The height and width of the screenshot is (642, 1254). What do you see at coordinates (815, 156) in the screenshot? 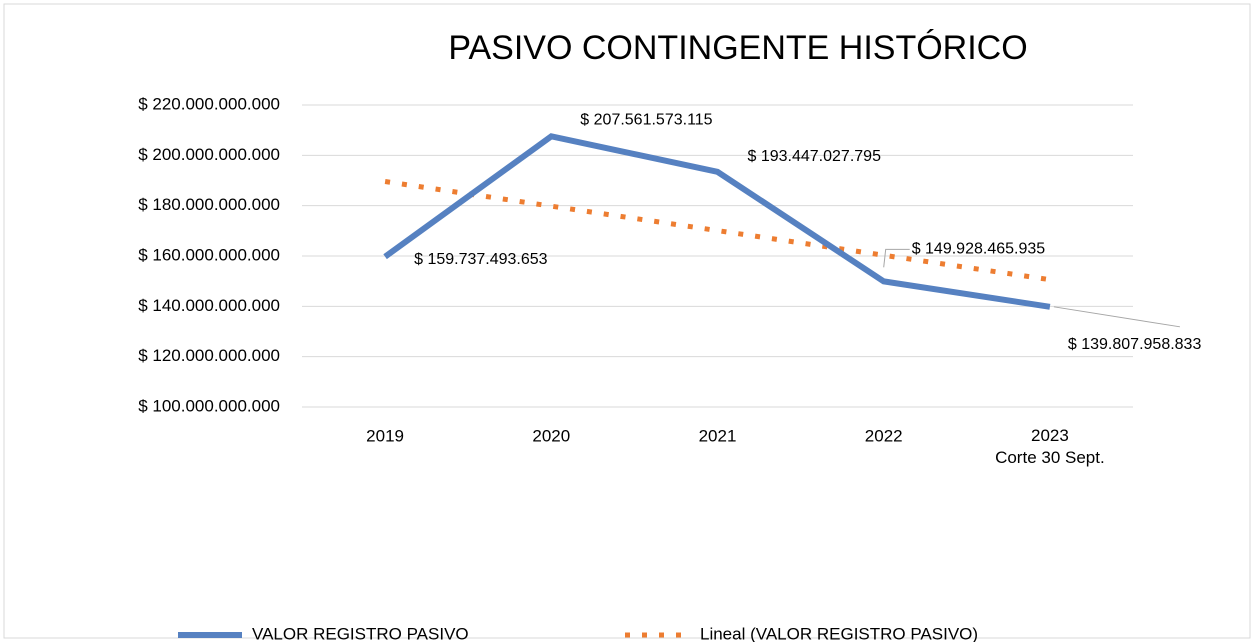
I see `data-label: $ 193.447.027.795` at bounding box center [815, 156].